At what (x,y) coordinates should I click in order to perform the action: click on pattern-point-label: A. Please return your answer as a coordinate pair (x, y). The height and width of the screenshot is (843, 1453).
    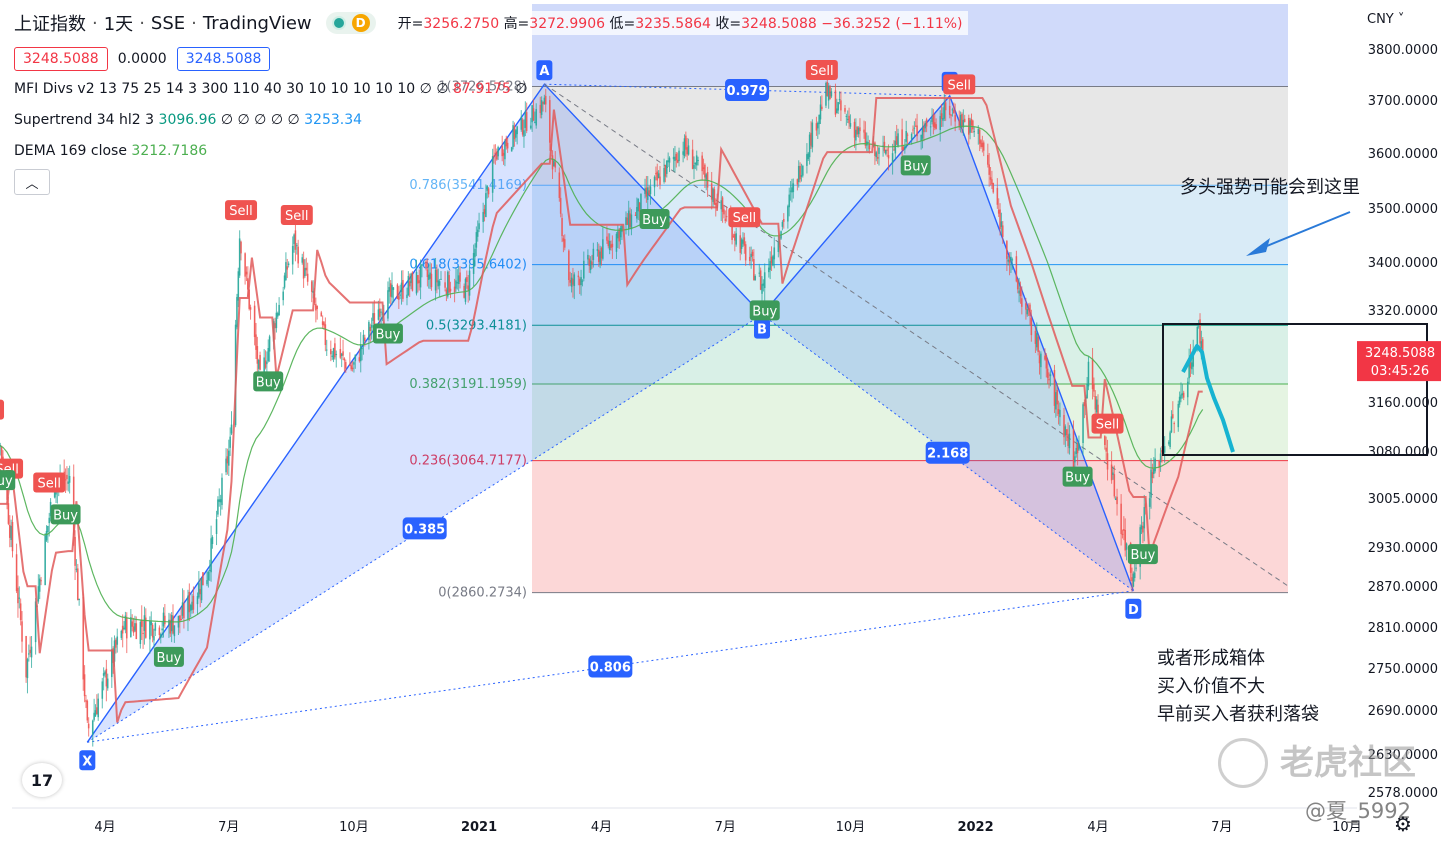
    Looking at the image, I should click on (544, 71).